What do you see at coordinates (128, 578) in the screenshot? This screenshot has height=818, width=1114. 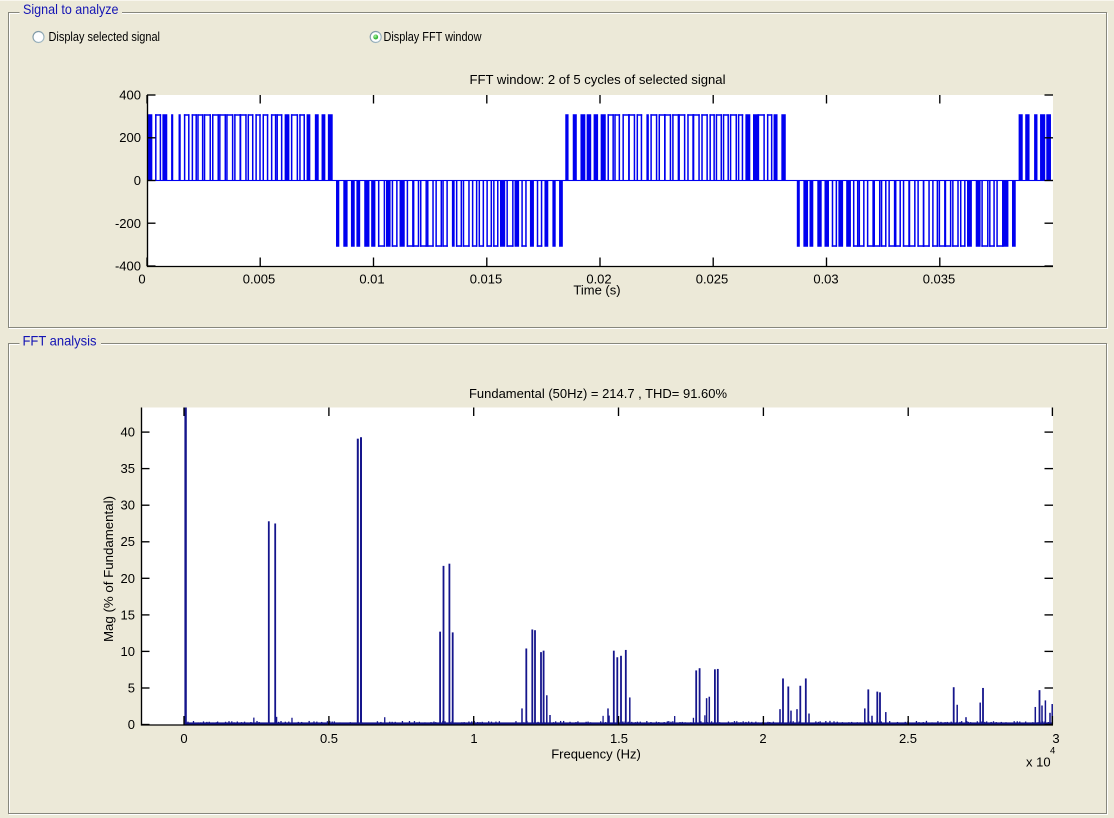 I see `svg-text: 20` at bounding box center [128, 578].